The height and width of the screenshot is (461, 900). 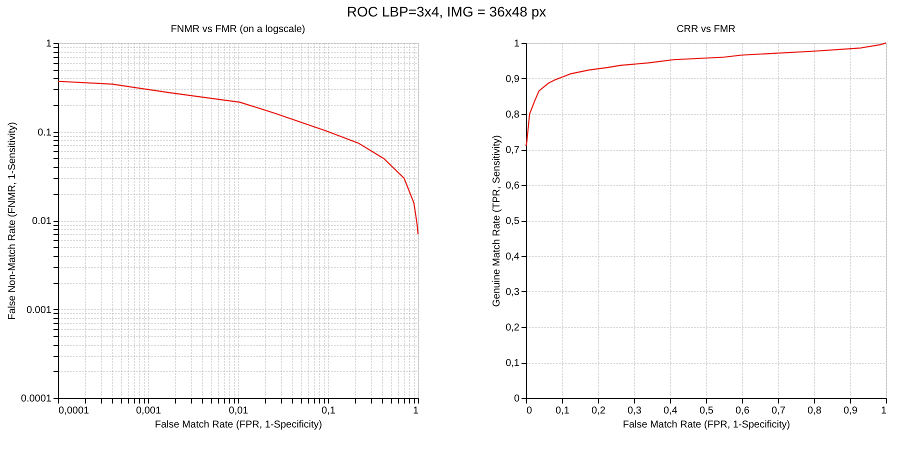 I want to click on y-axis-title: Genuine Match Rate (TPR, Sensitivity), so click(x=497, y=221).